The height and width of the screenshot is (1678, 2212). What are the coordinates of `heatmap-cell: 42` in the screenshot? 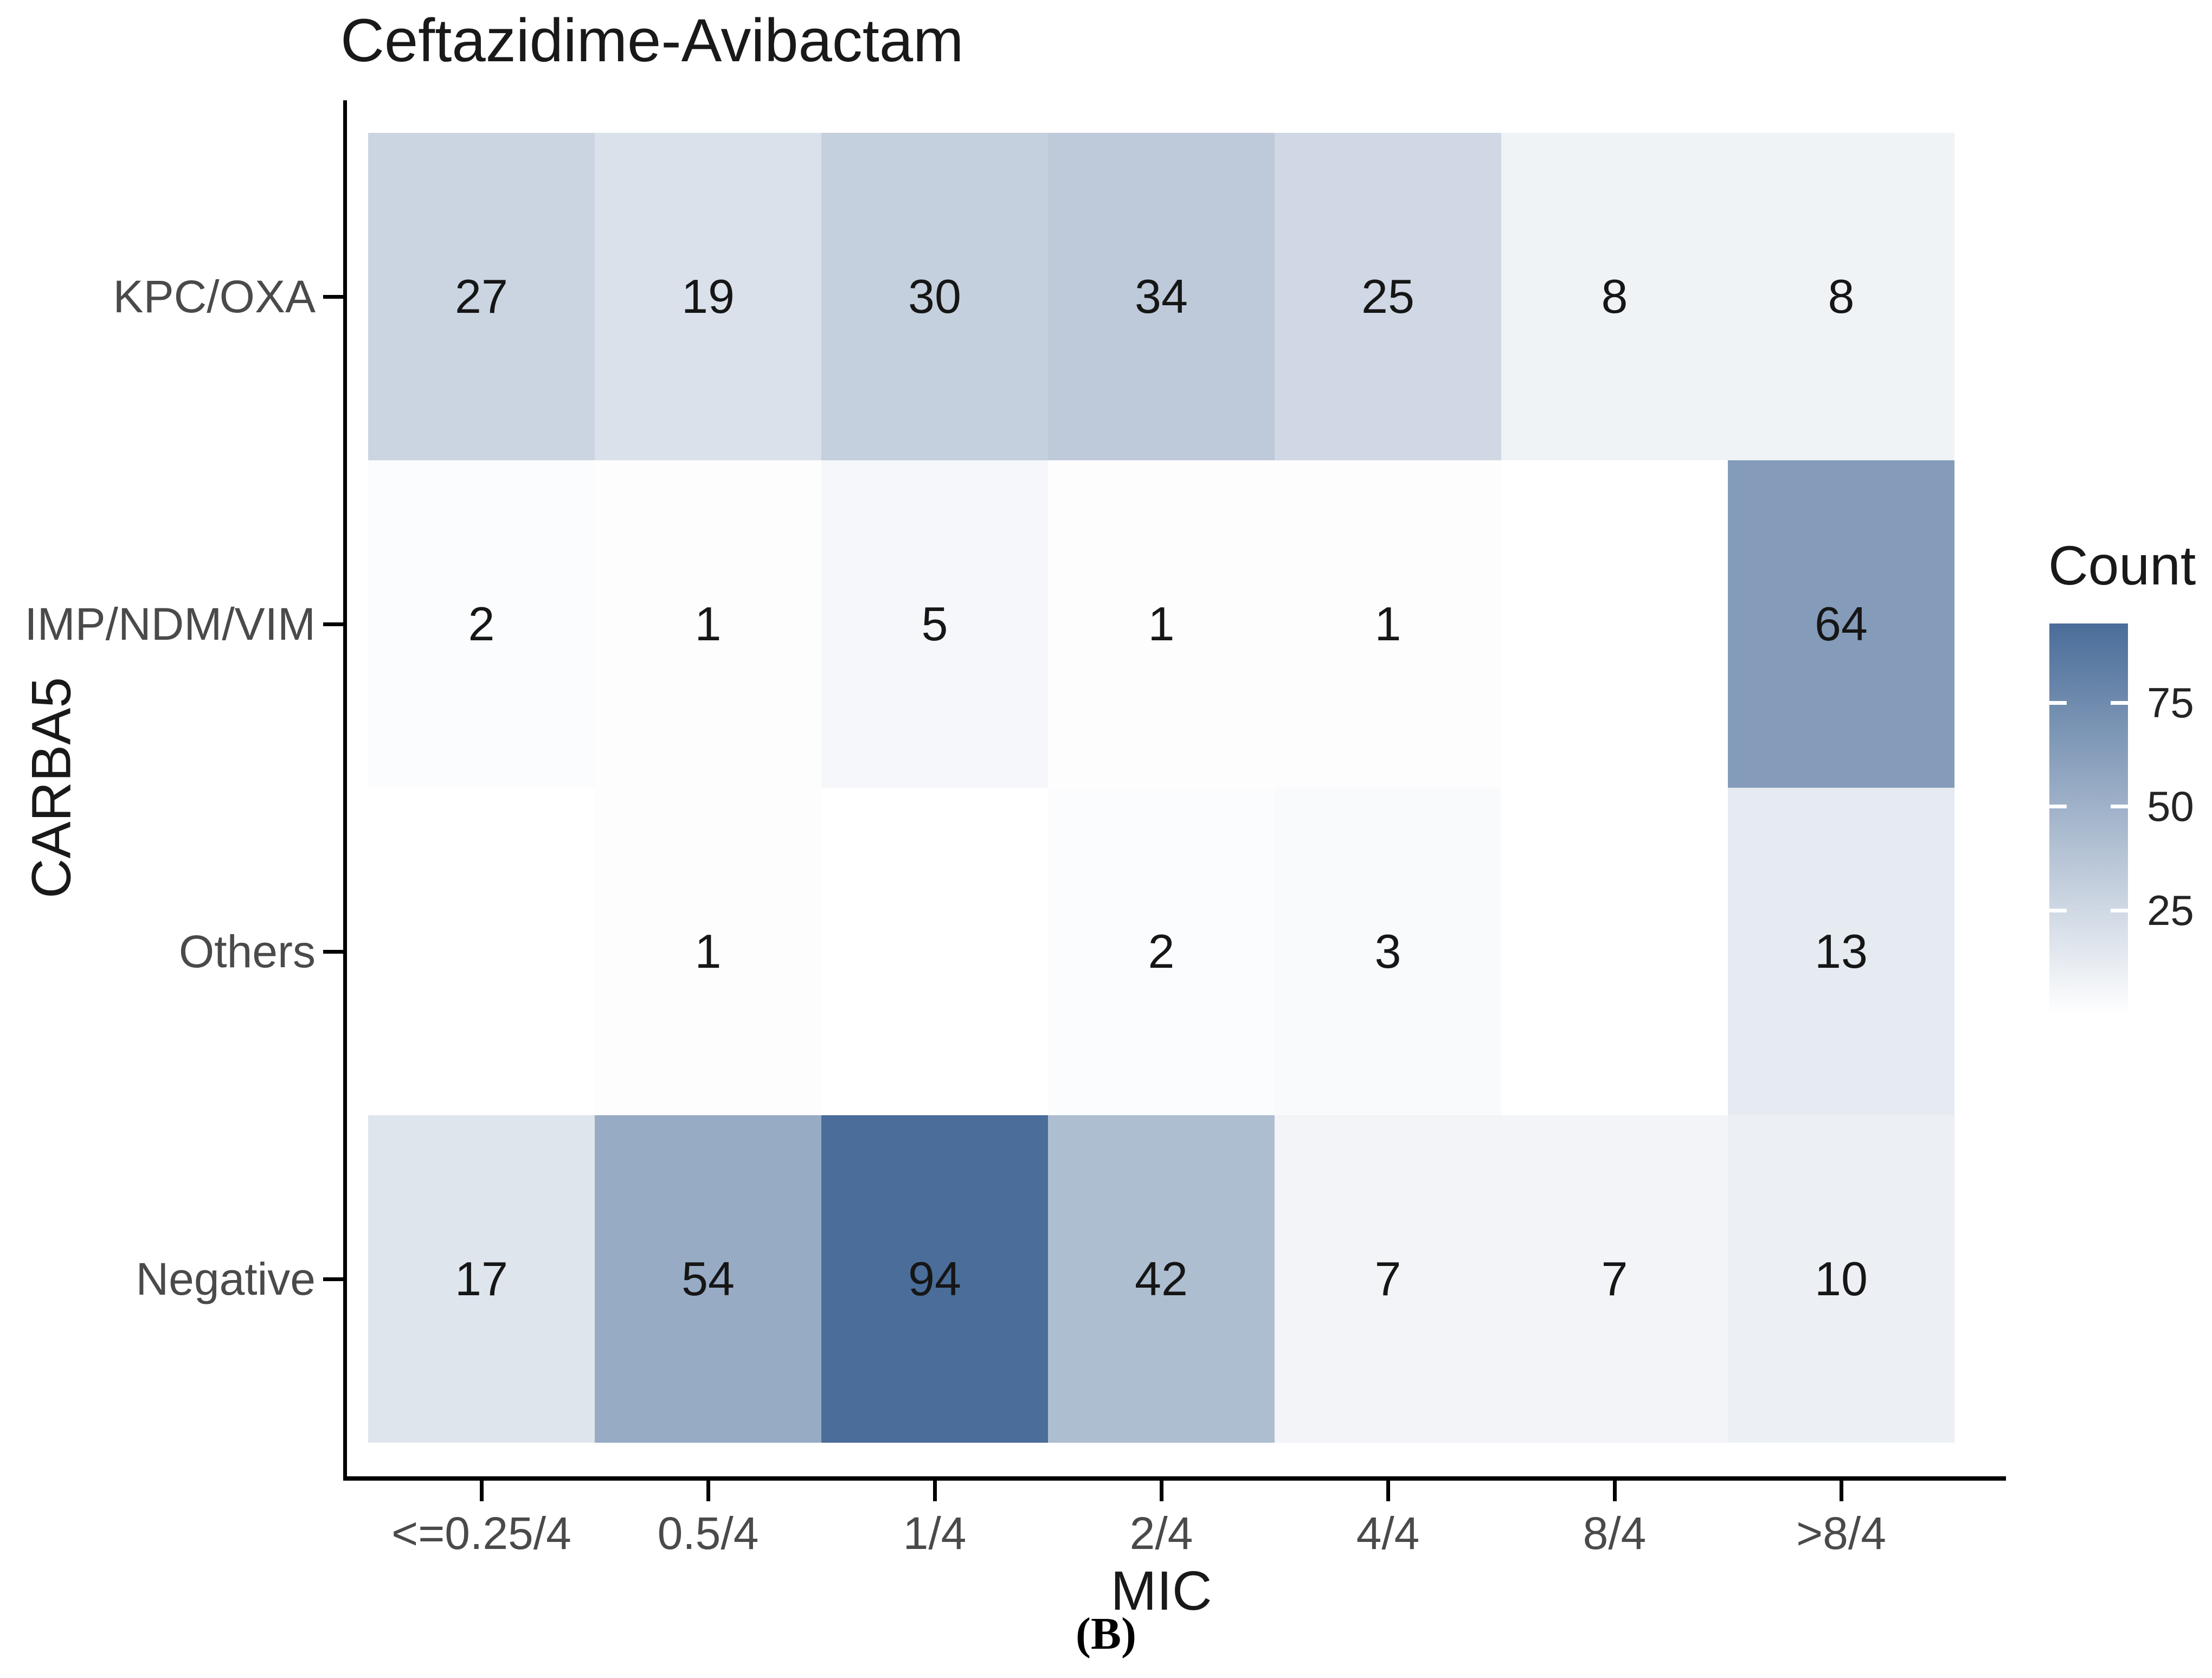 It's located at (1161, 1279).